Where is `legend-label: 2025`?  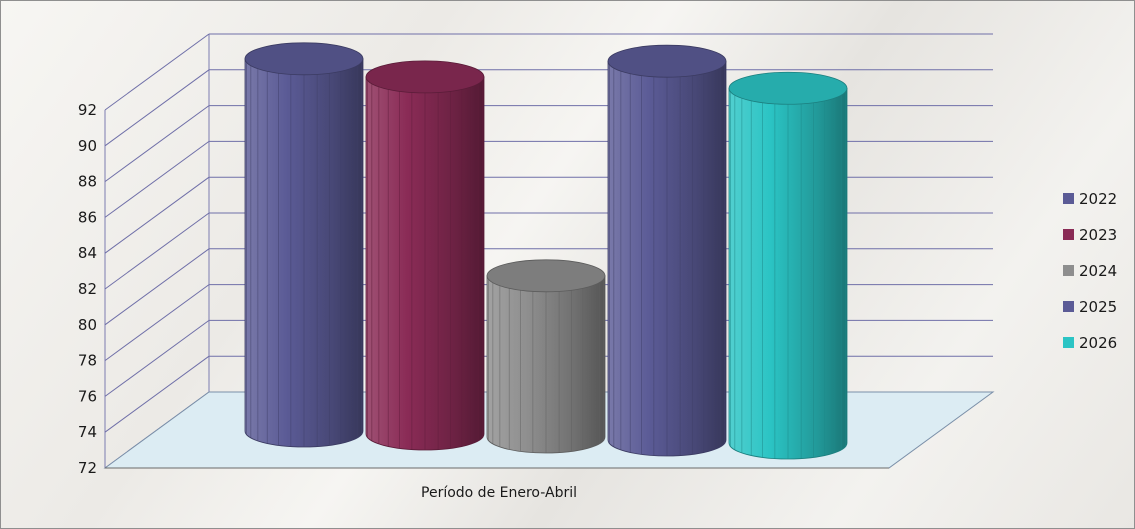 legend-label: 2025 is located at coordinates (1098, 307).